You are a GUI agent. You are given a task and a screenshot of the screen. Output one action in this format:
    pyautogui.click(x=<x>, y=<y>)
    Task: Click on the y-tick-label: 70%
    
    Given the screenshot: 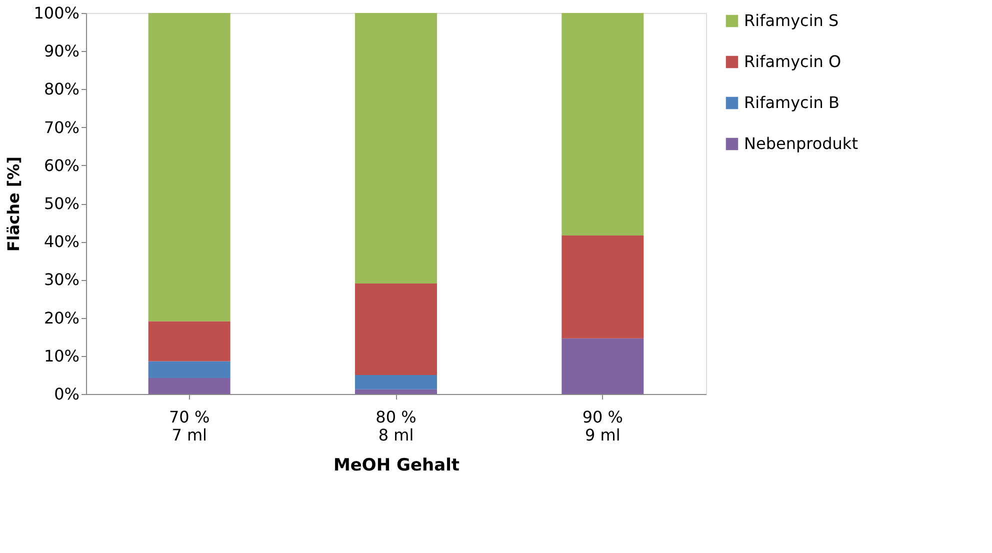 What is the action you would take?
    pyautogui.click(x=62, y=127)
    